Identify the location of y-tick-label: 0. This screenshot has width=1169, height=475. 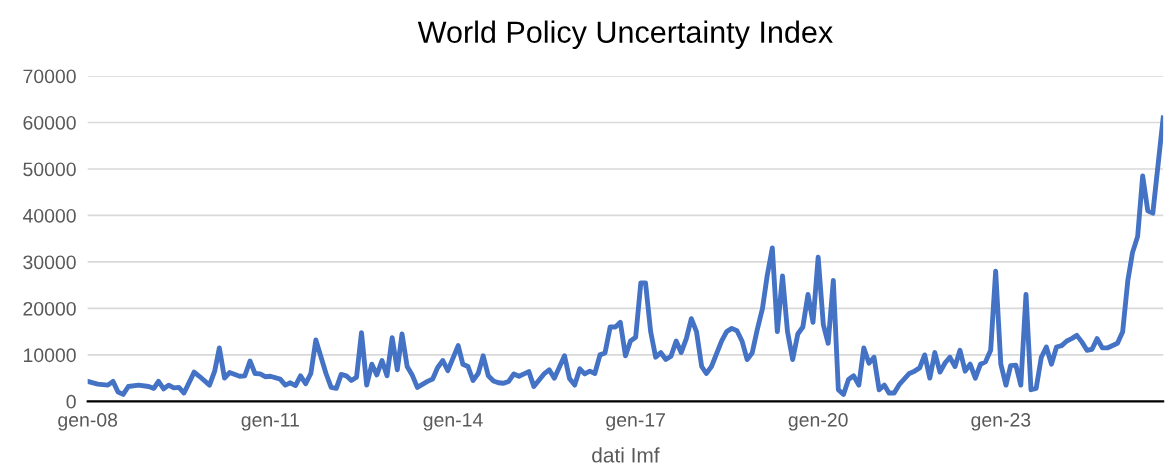
(71, 401).